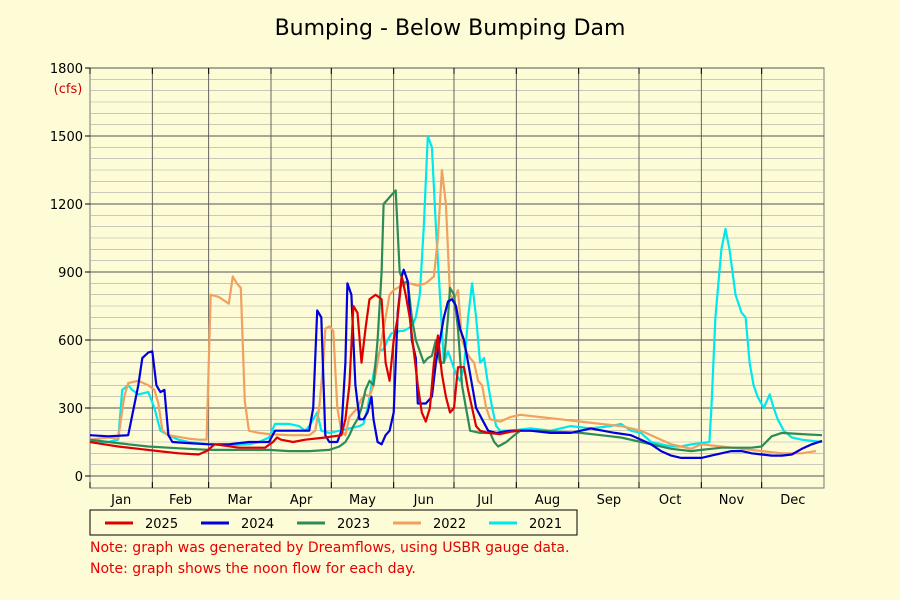  I want to click on legend: 2025 2024 2023 2022 2021, so click(333, 524).